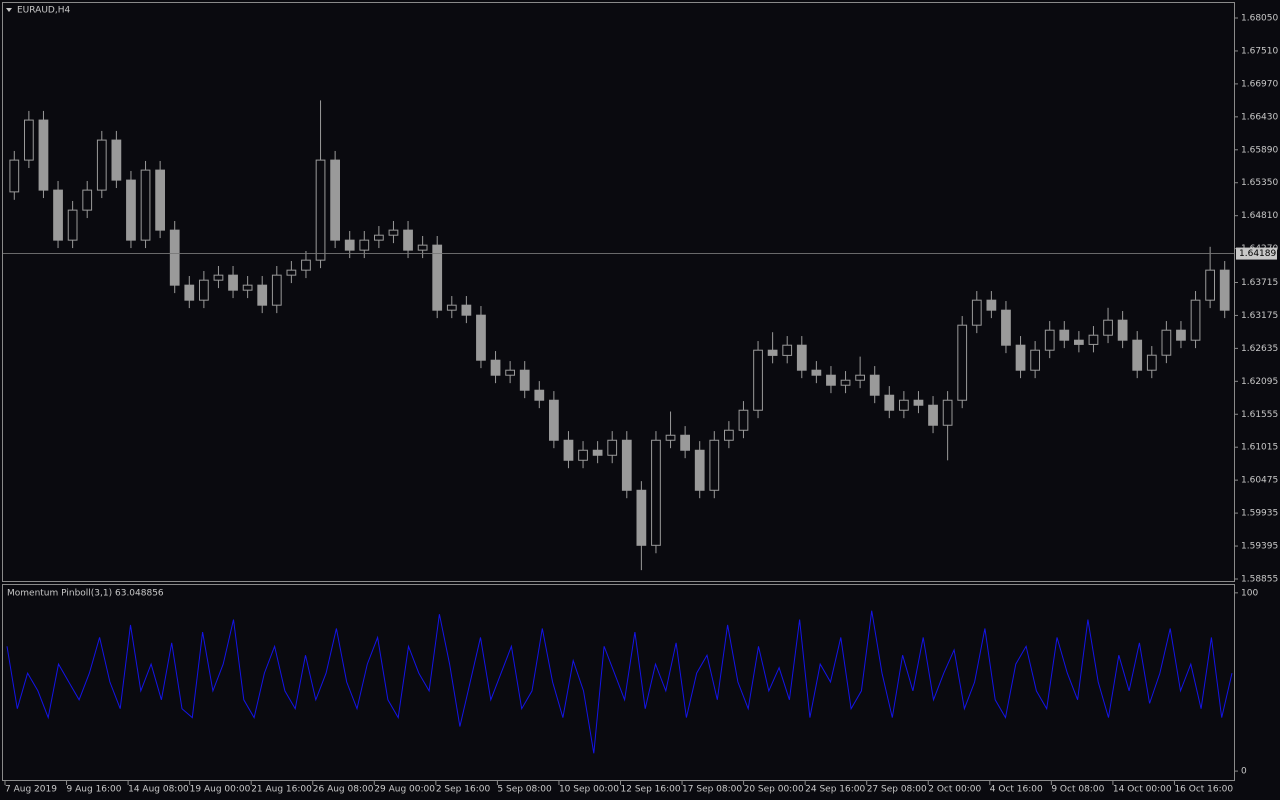  What do you see at coordinates (774, 790) in the screenshot?
I see `x-tick-label: 20 Sep 00:00` at bounding box center [774, 790].